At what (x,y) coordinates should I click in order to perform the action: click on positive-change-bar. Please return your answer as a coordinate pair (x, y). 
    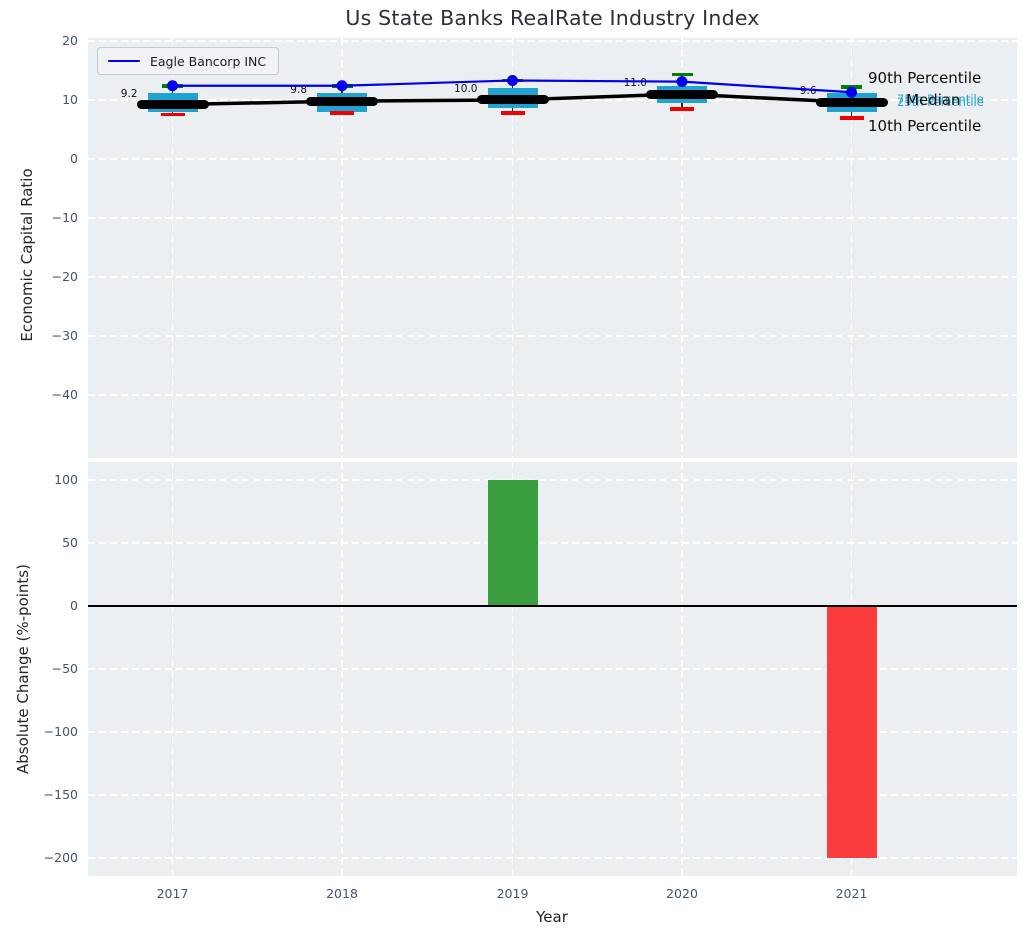
    Looking at the image, I should click on (512, 543).